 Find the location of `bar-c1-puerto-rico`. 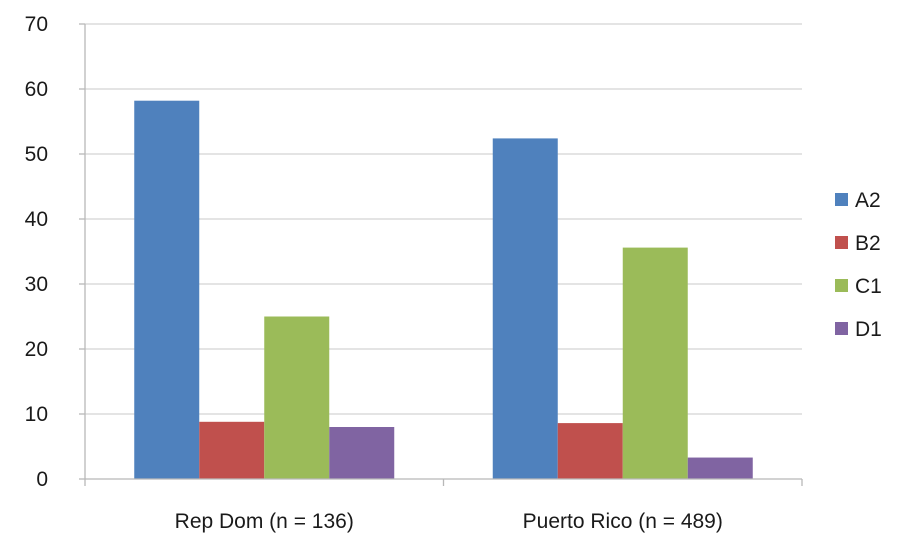

bar-c1-puerto-rico is located at coordinates (655, 363).